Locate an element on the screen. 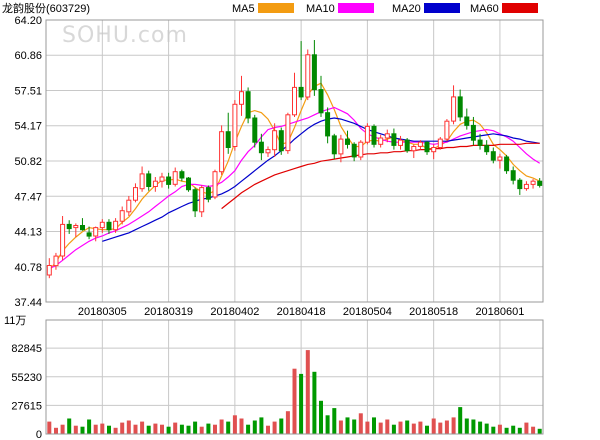  legend-label-ma10: MA10 is located at coordinates (320, 9).